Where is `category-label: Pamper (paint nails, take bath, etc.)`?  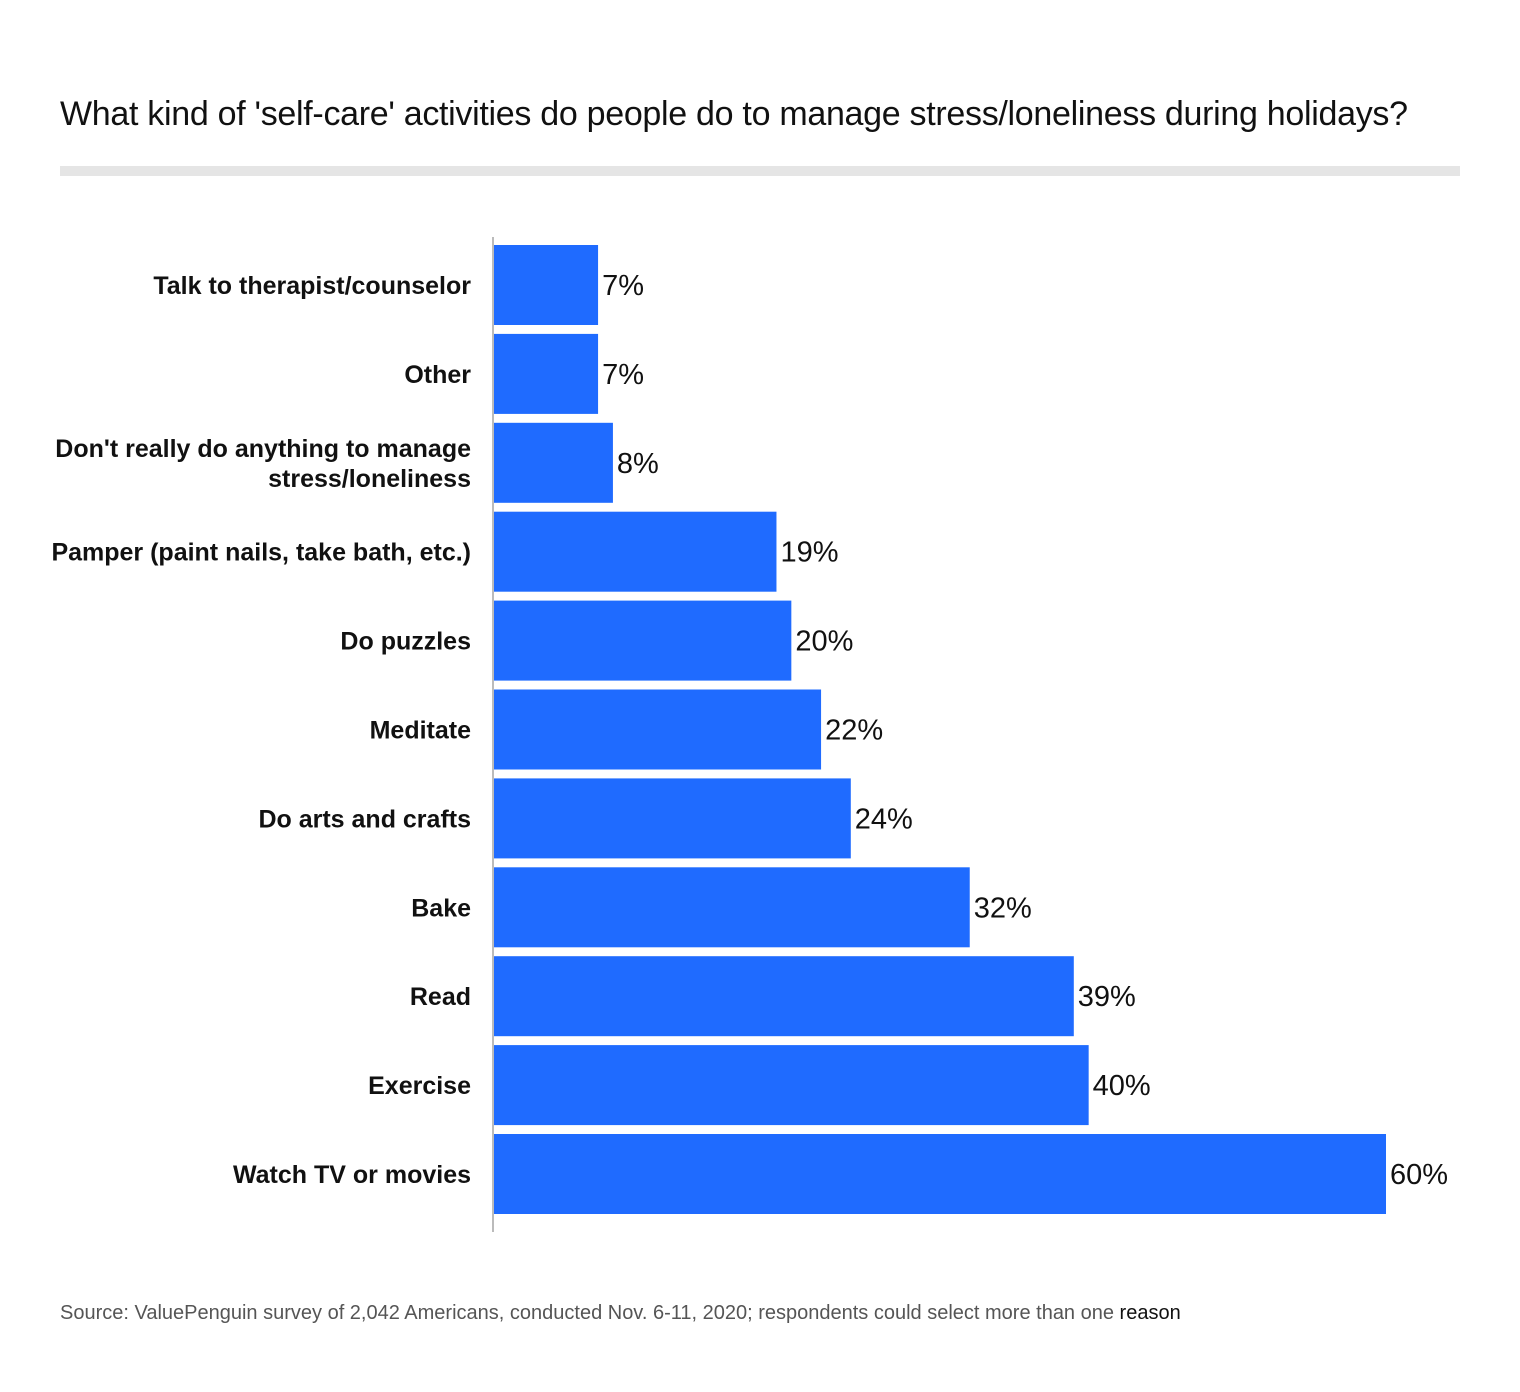
category-label: Pamper (paint nails, take bath, etc.) is located at coordinates (261, 553).